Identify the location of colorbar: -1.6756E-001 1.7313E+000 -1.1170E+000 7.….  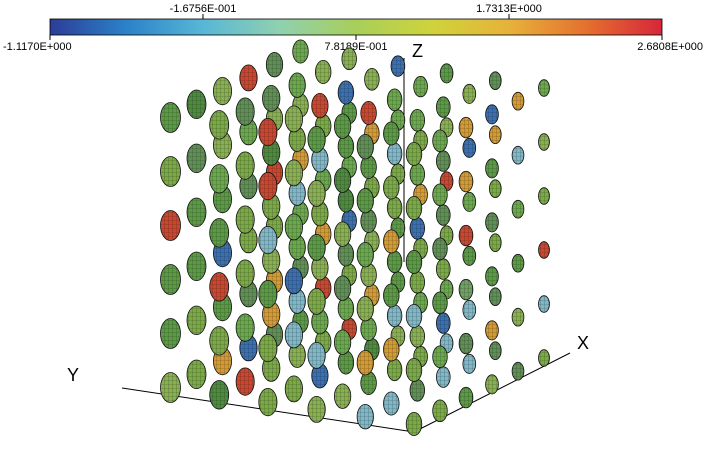
(353, 28).